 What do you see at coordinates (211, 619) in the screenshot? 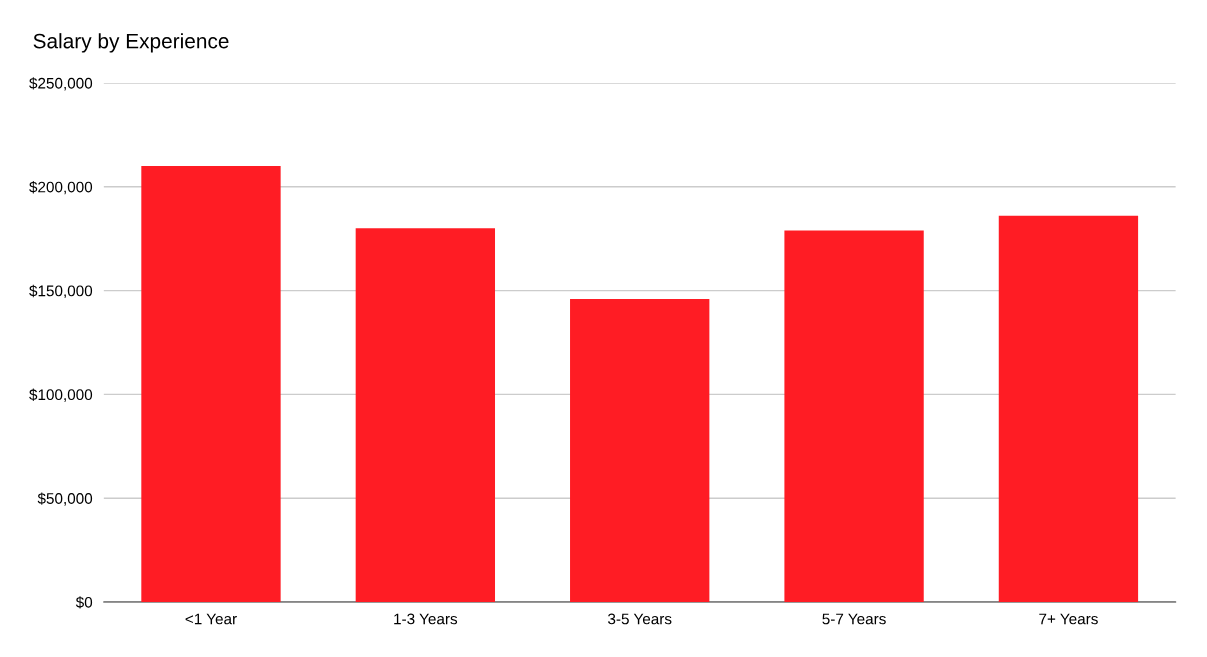
I see `x-tick-label: <1 Year` at bounding box center [211, 619].